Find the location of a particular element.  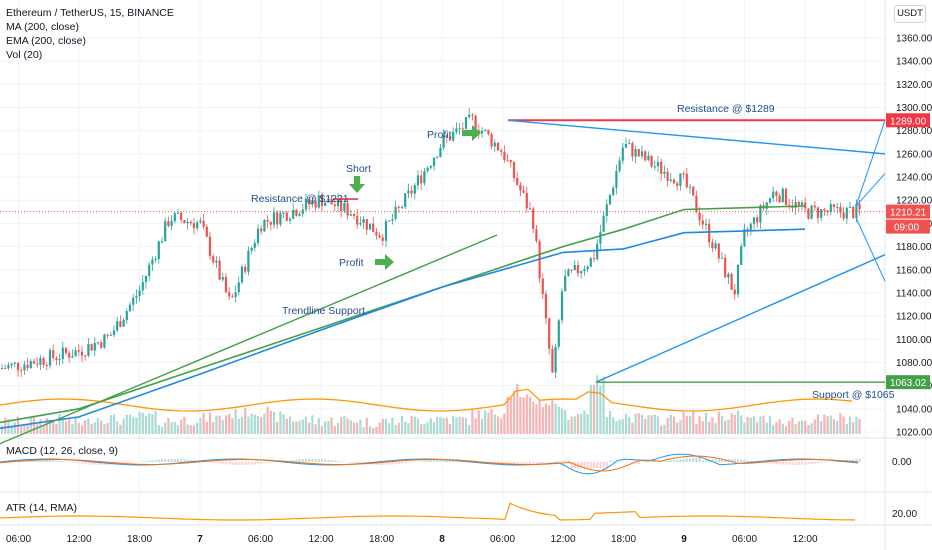

price-tick-label: 1360.00 is located at coordinates (914, 39).